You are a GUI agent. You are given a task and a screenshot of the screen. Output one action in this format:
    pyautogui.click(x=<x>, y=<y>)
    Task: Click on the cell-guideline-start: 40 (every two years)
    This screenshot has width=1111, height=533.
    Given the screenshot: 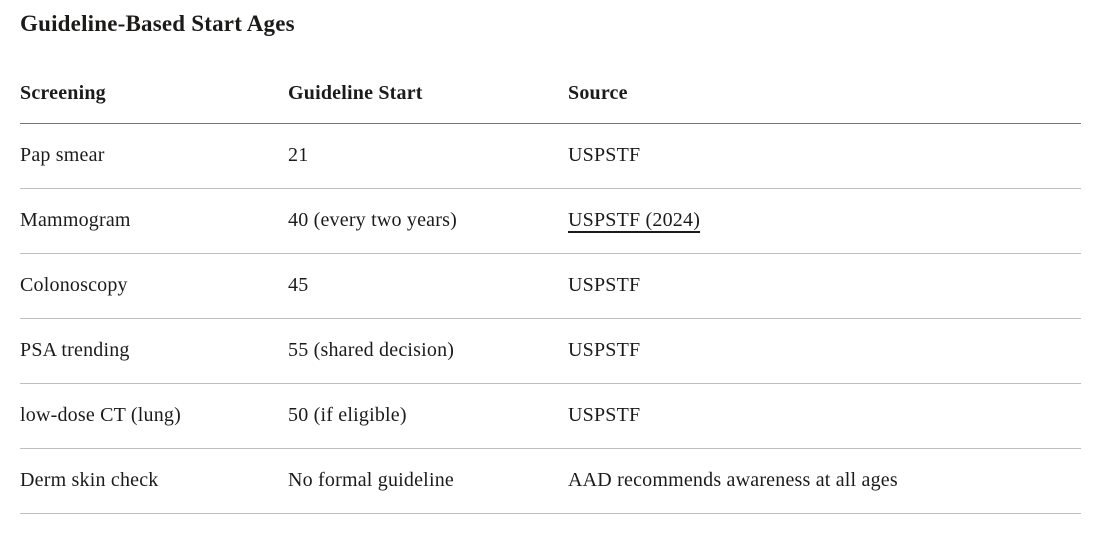 What is the action you would take?
    pyautogui.click(x=428, y=221)
    